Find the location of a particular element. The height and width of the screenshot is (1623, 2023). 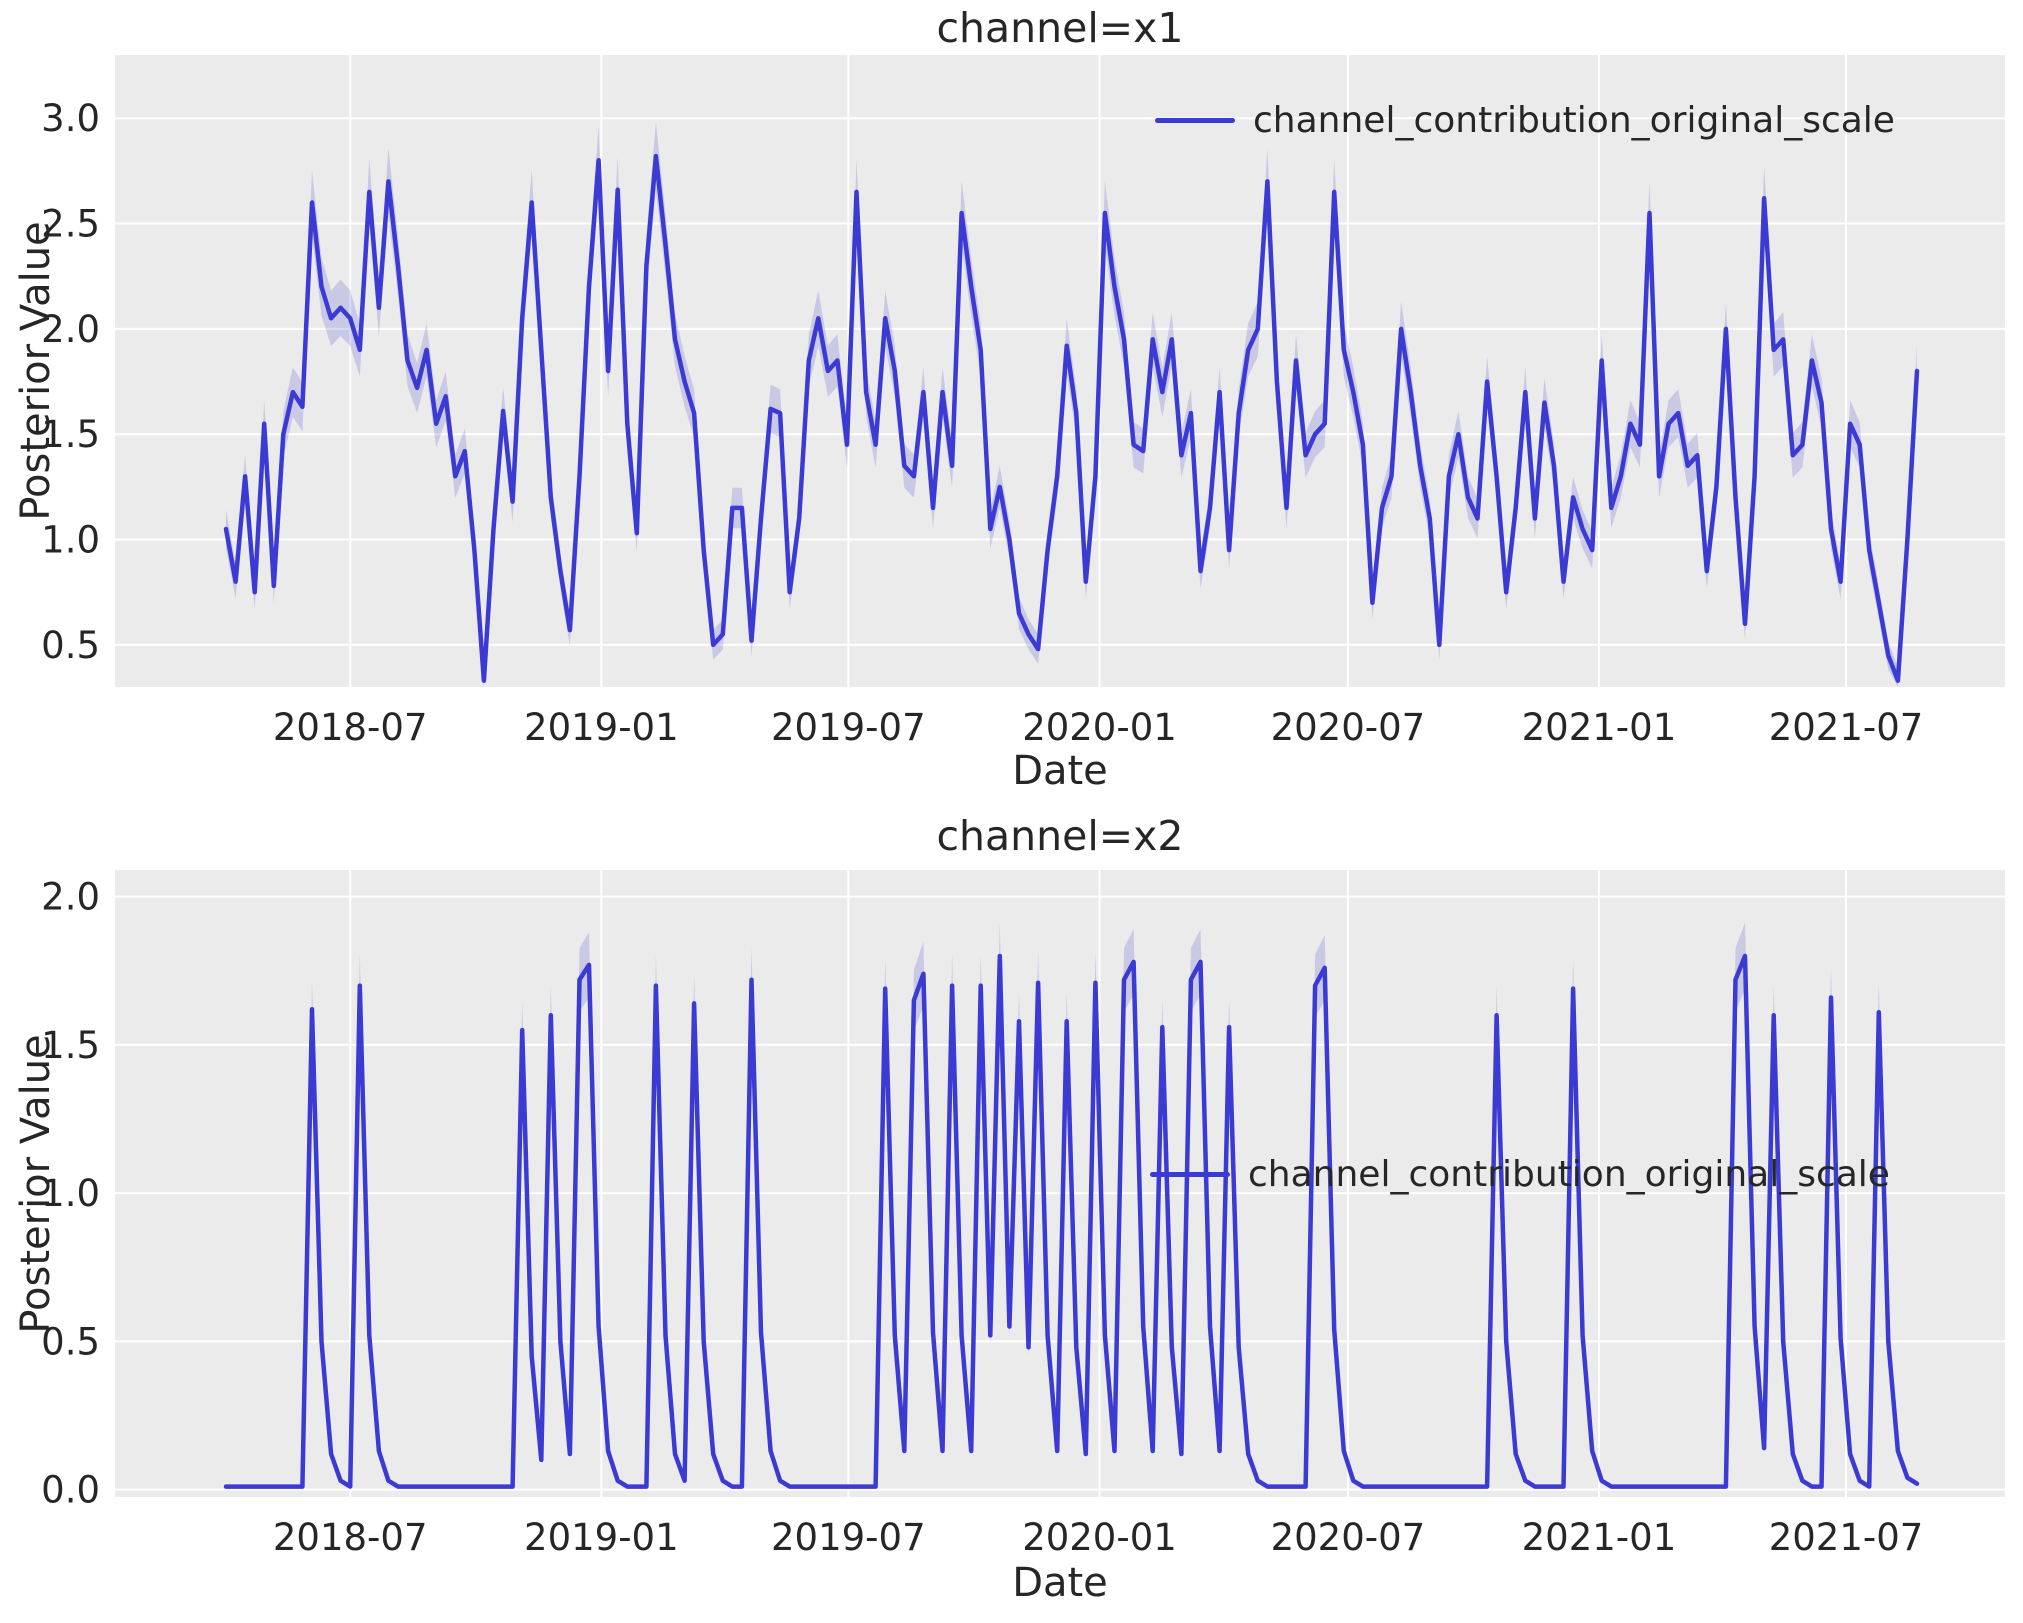

legend-label-x1: channel_contribution_original_scale is located at coordinates (1574, 120).